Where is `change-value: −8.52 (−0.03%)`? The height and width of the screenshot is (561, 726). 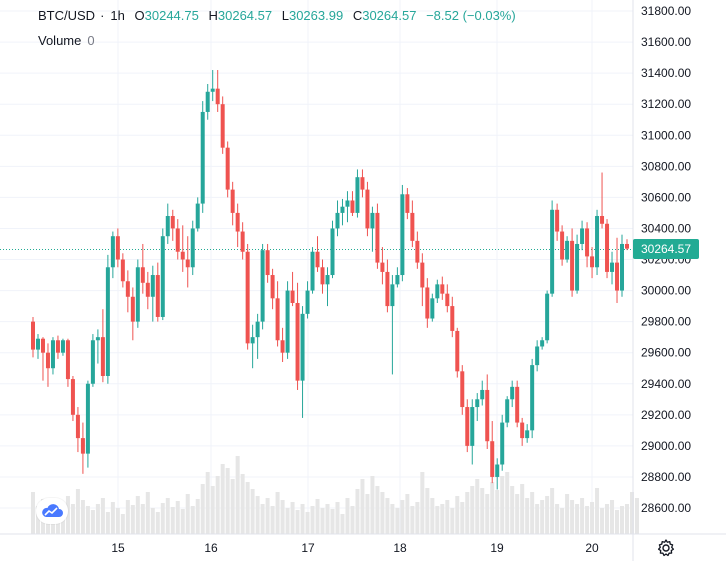
change-value: −8.52 (−0.03%) is located at coordinates (471, 15).